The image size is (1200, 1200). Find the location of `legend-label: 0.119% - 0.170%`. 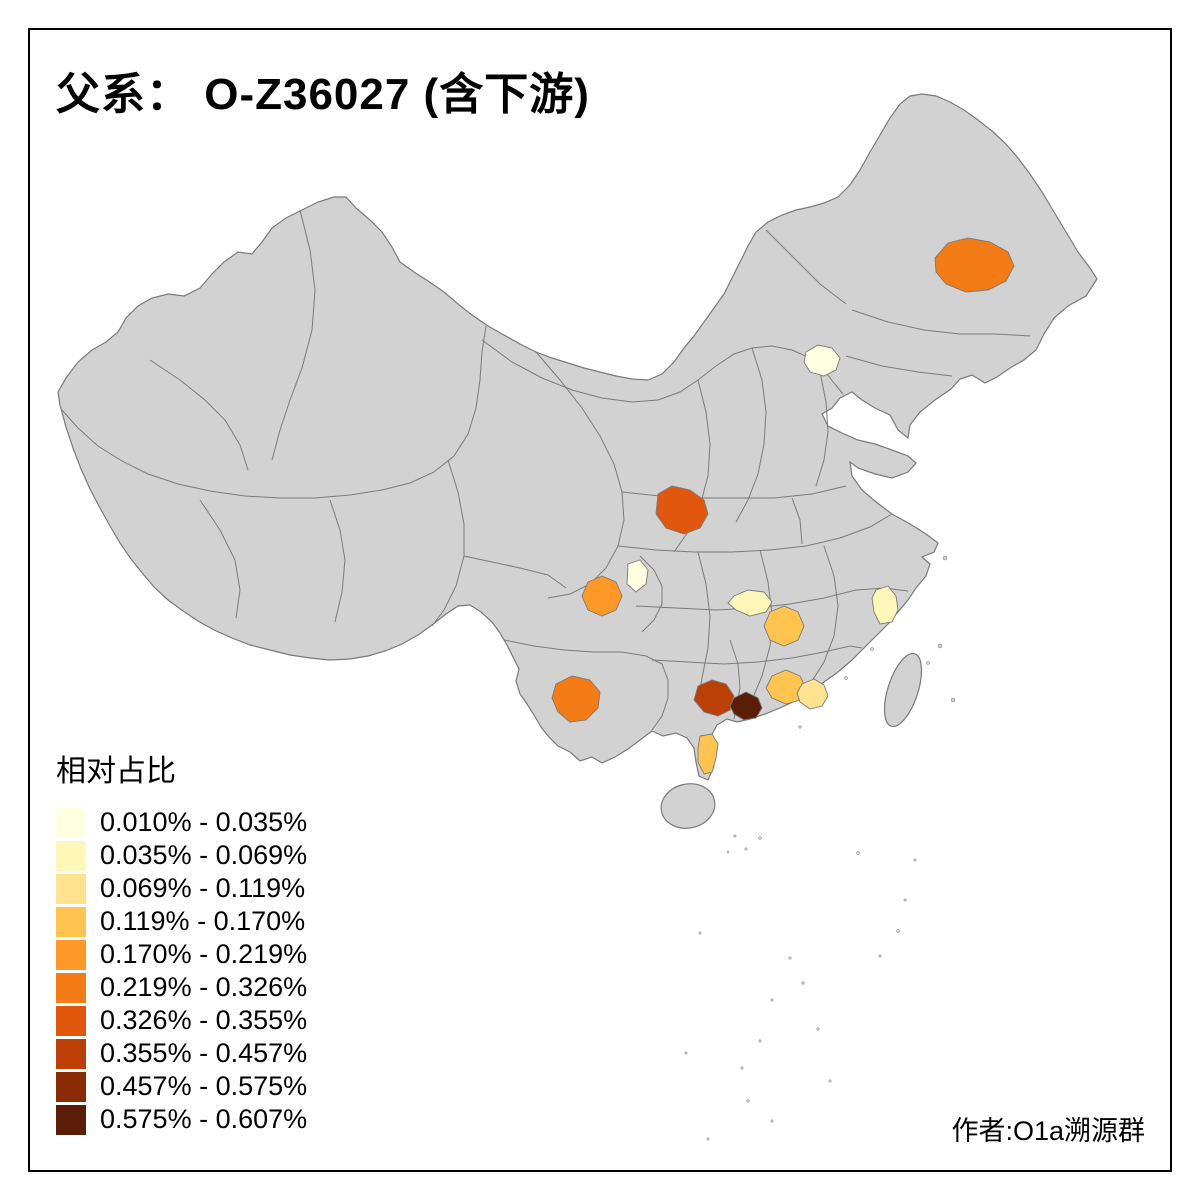

legend-label: 0.119% - 0.170% is located at coordinates (203, 921).